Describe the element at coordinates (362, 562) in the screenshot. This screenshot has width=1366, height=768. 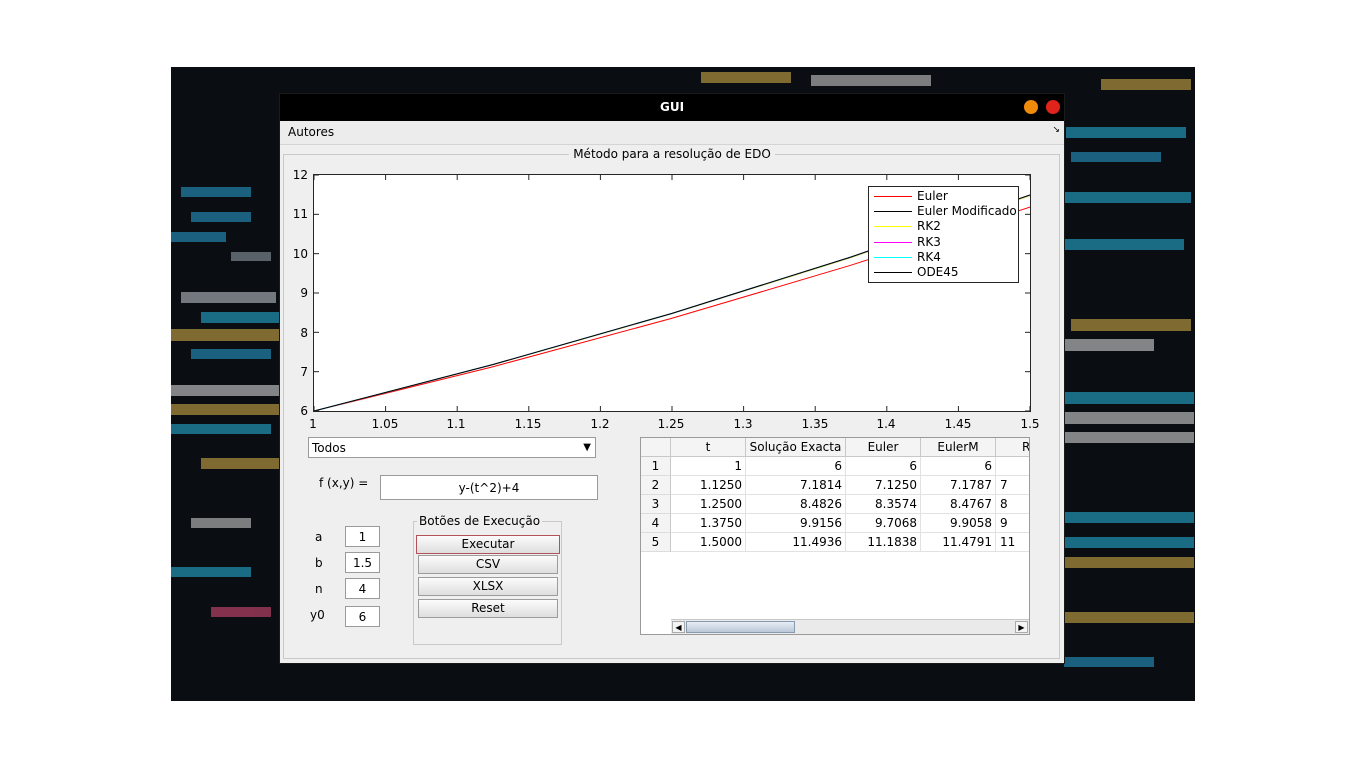
I see `param-input-b` at that location.